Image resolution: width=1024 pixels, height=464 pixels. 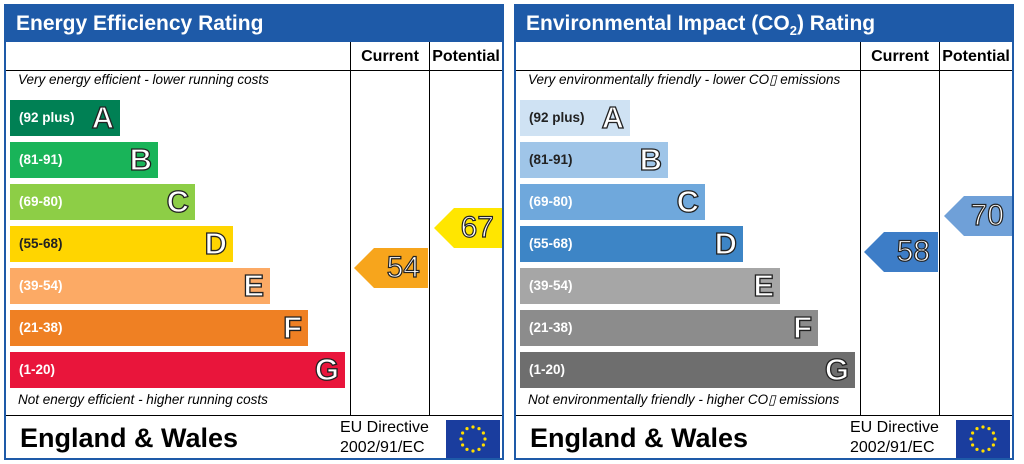 What do you see at coordinates (631, 243) in the screenshot?
I see `rating-band-d: (55-68) D` at bounding box center [631, 243].